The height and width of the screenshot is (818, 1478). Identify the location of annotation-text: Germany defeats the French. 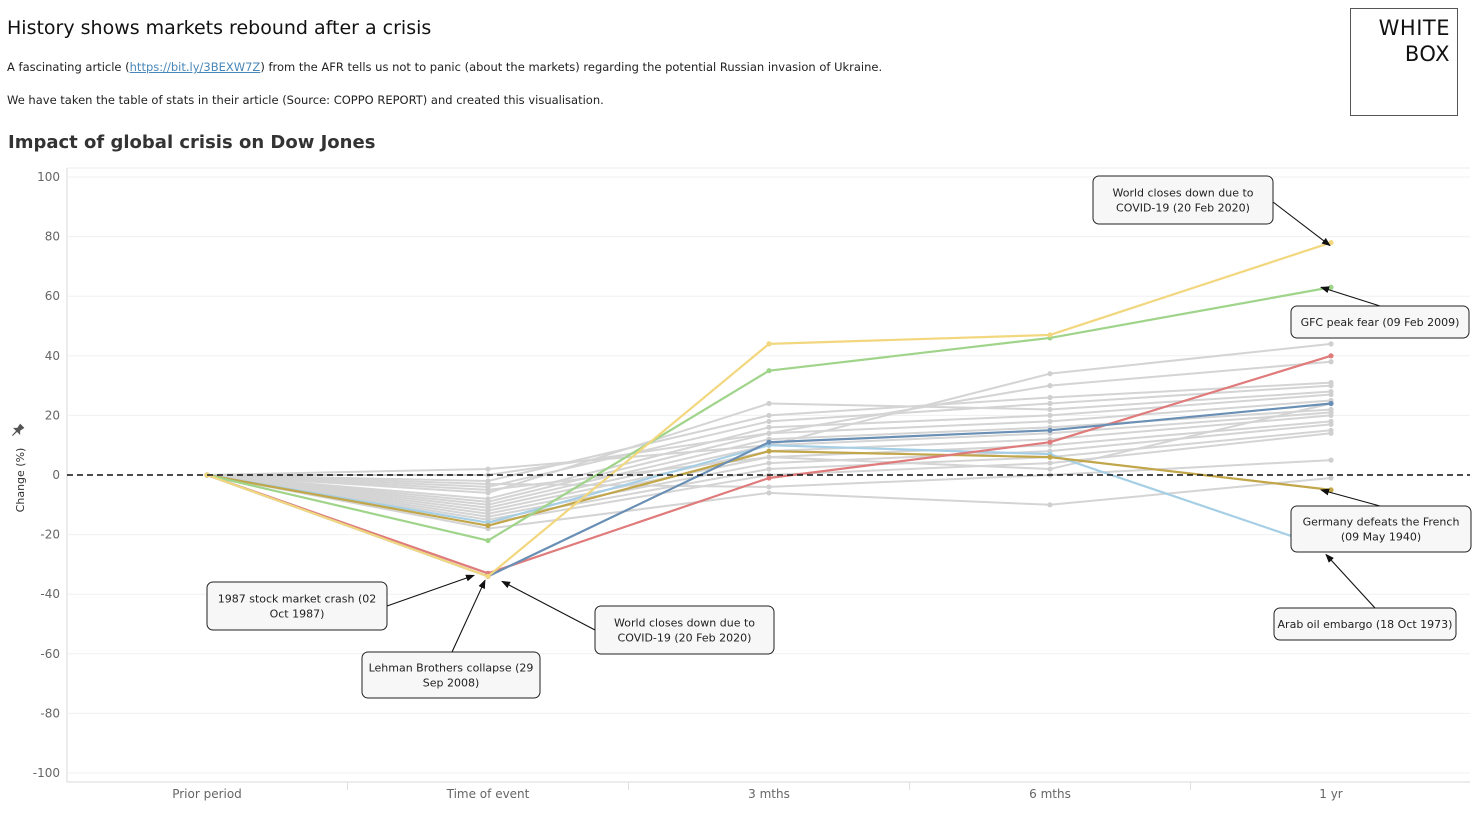
(1381, 522).